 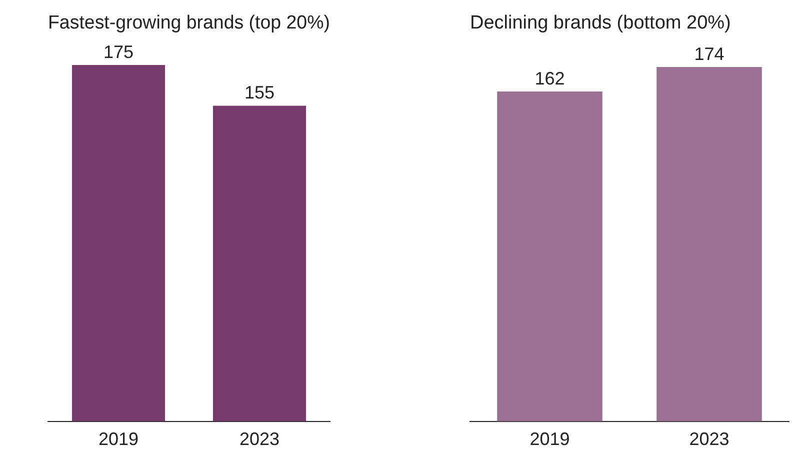 I want to click on data-label: 174, so click(x=709, y=54).